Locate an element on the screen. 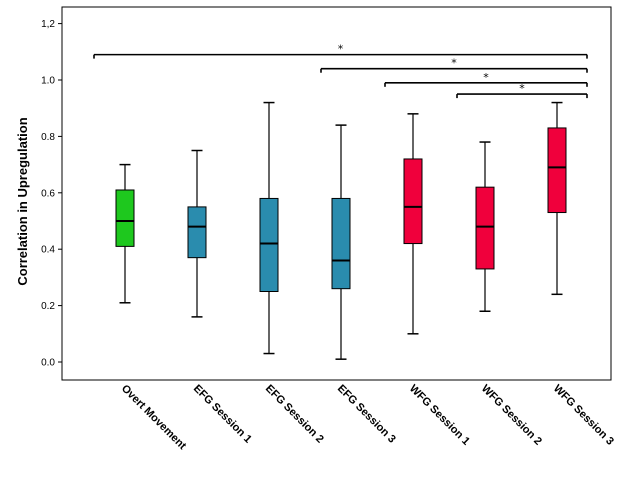 Image resolution: width=626 pixels, height=501 pixels. y-tick-label: 1,2 is located at coordinates (48, 24).